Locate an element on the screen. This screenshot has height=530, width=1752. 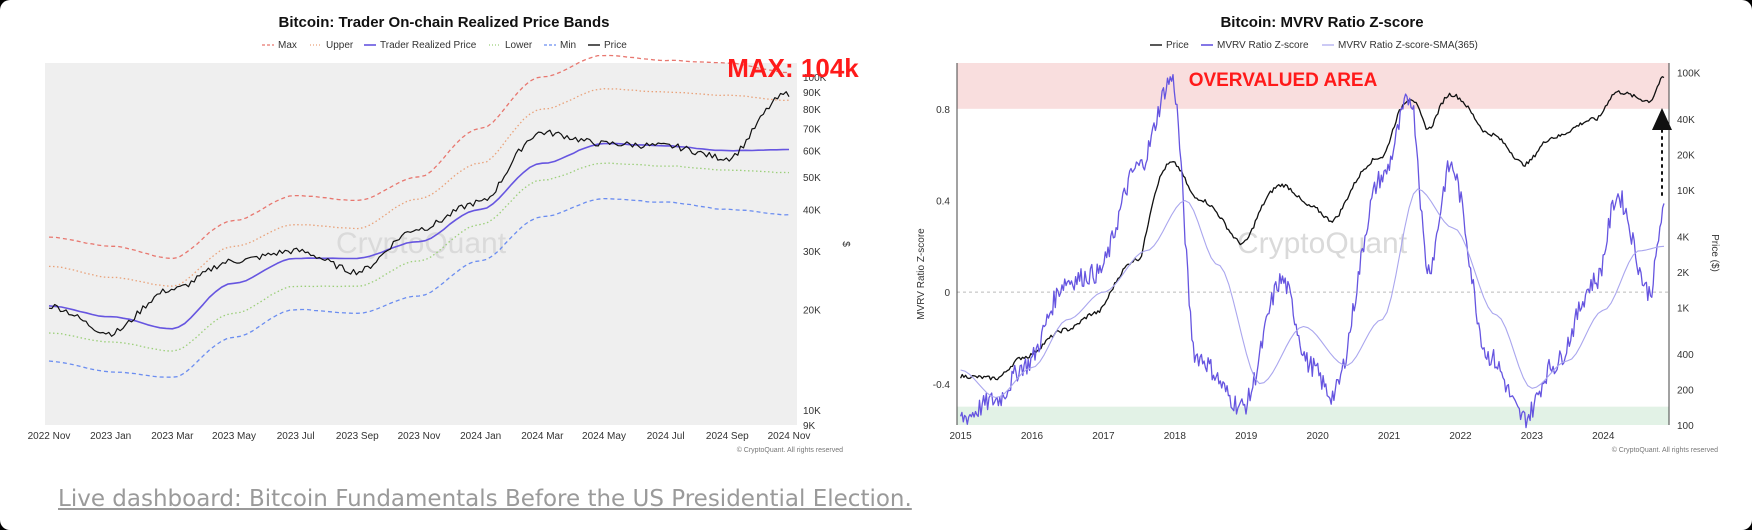
legend-label: MVRV Ratio Z-score is located at coordinates (1263, 45).